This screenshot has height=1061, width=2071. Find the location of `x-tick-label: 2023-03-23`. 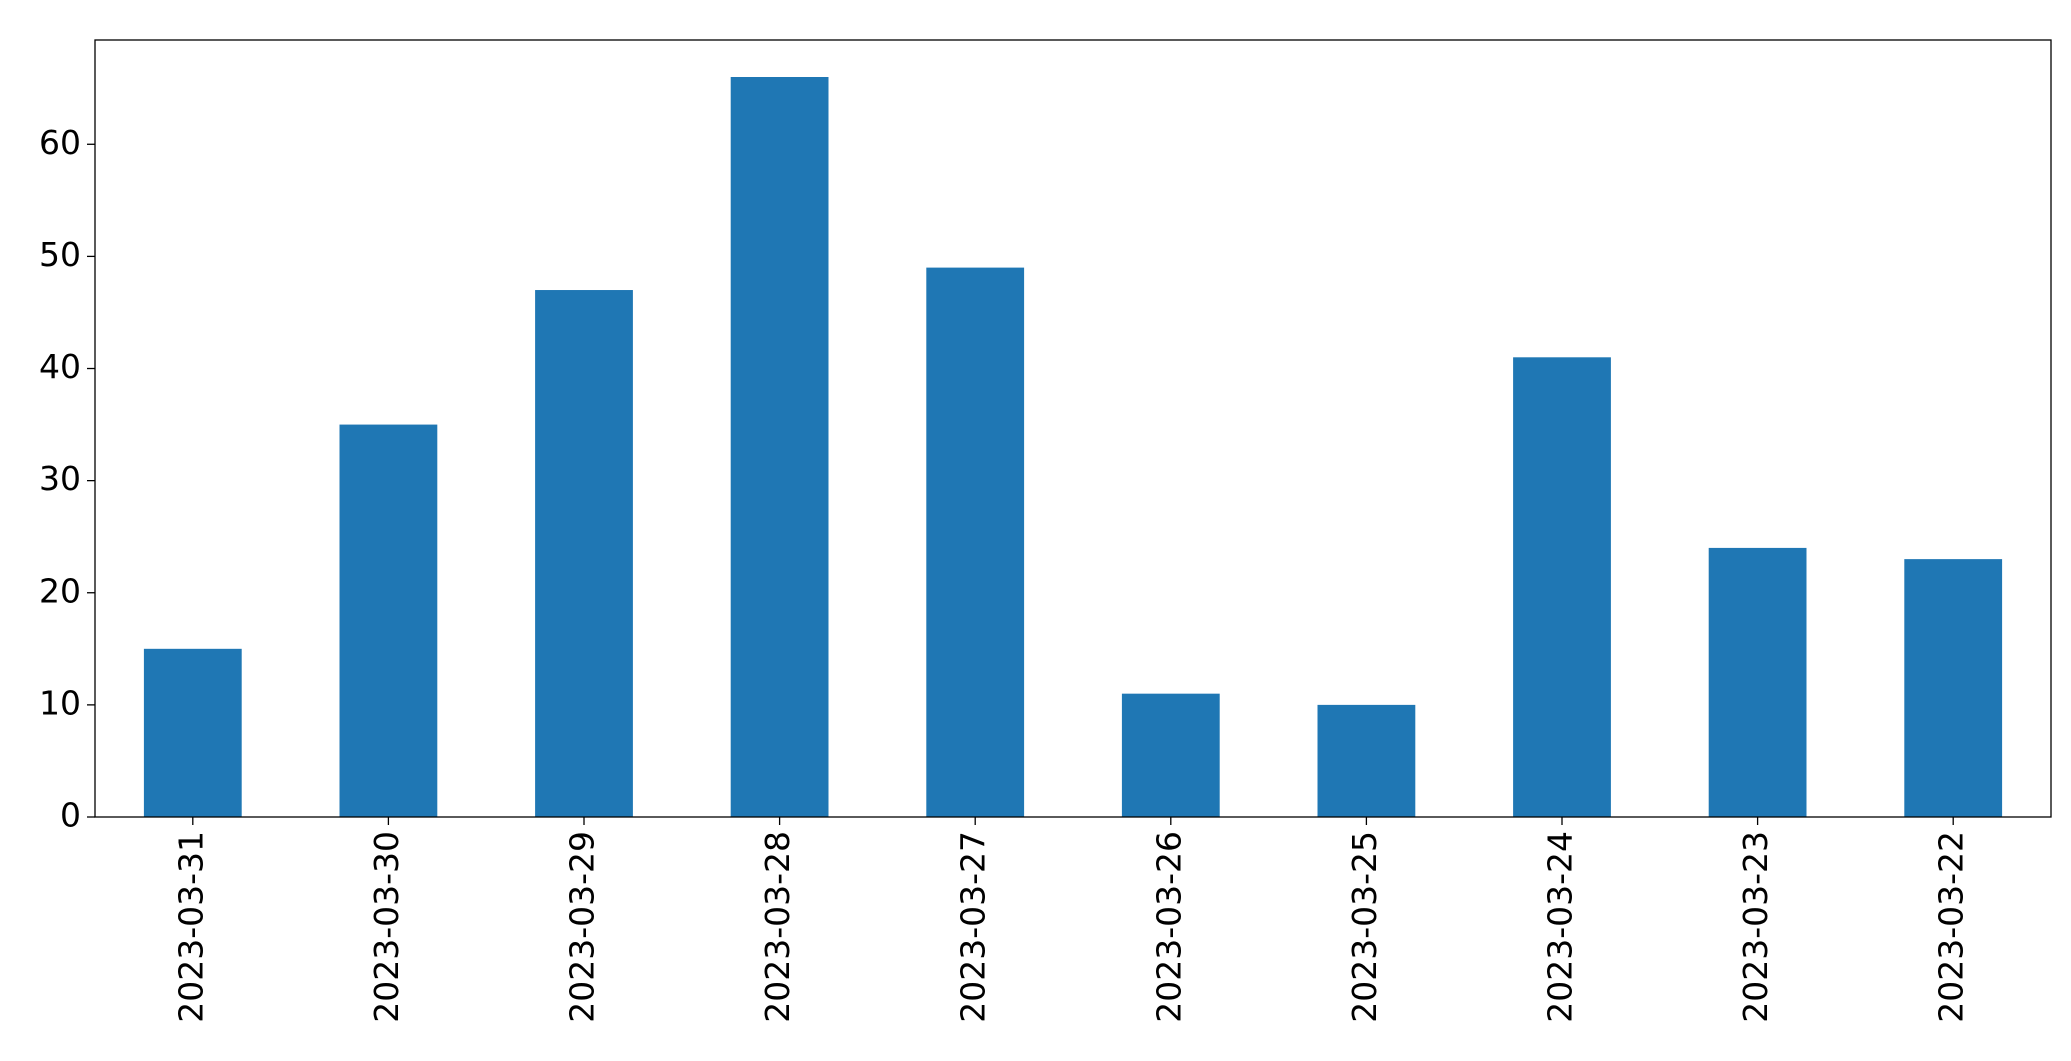

x-tick-label: 2023-03-23 is located at coordinates (1755, 927).